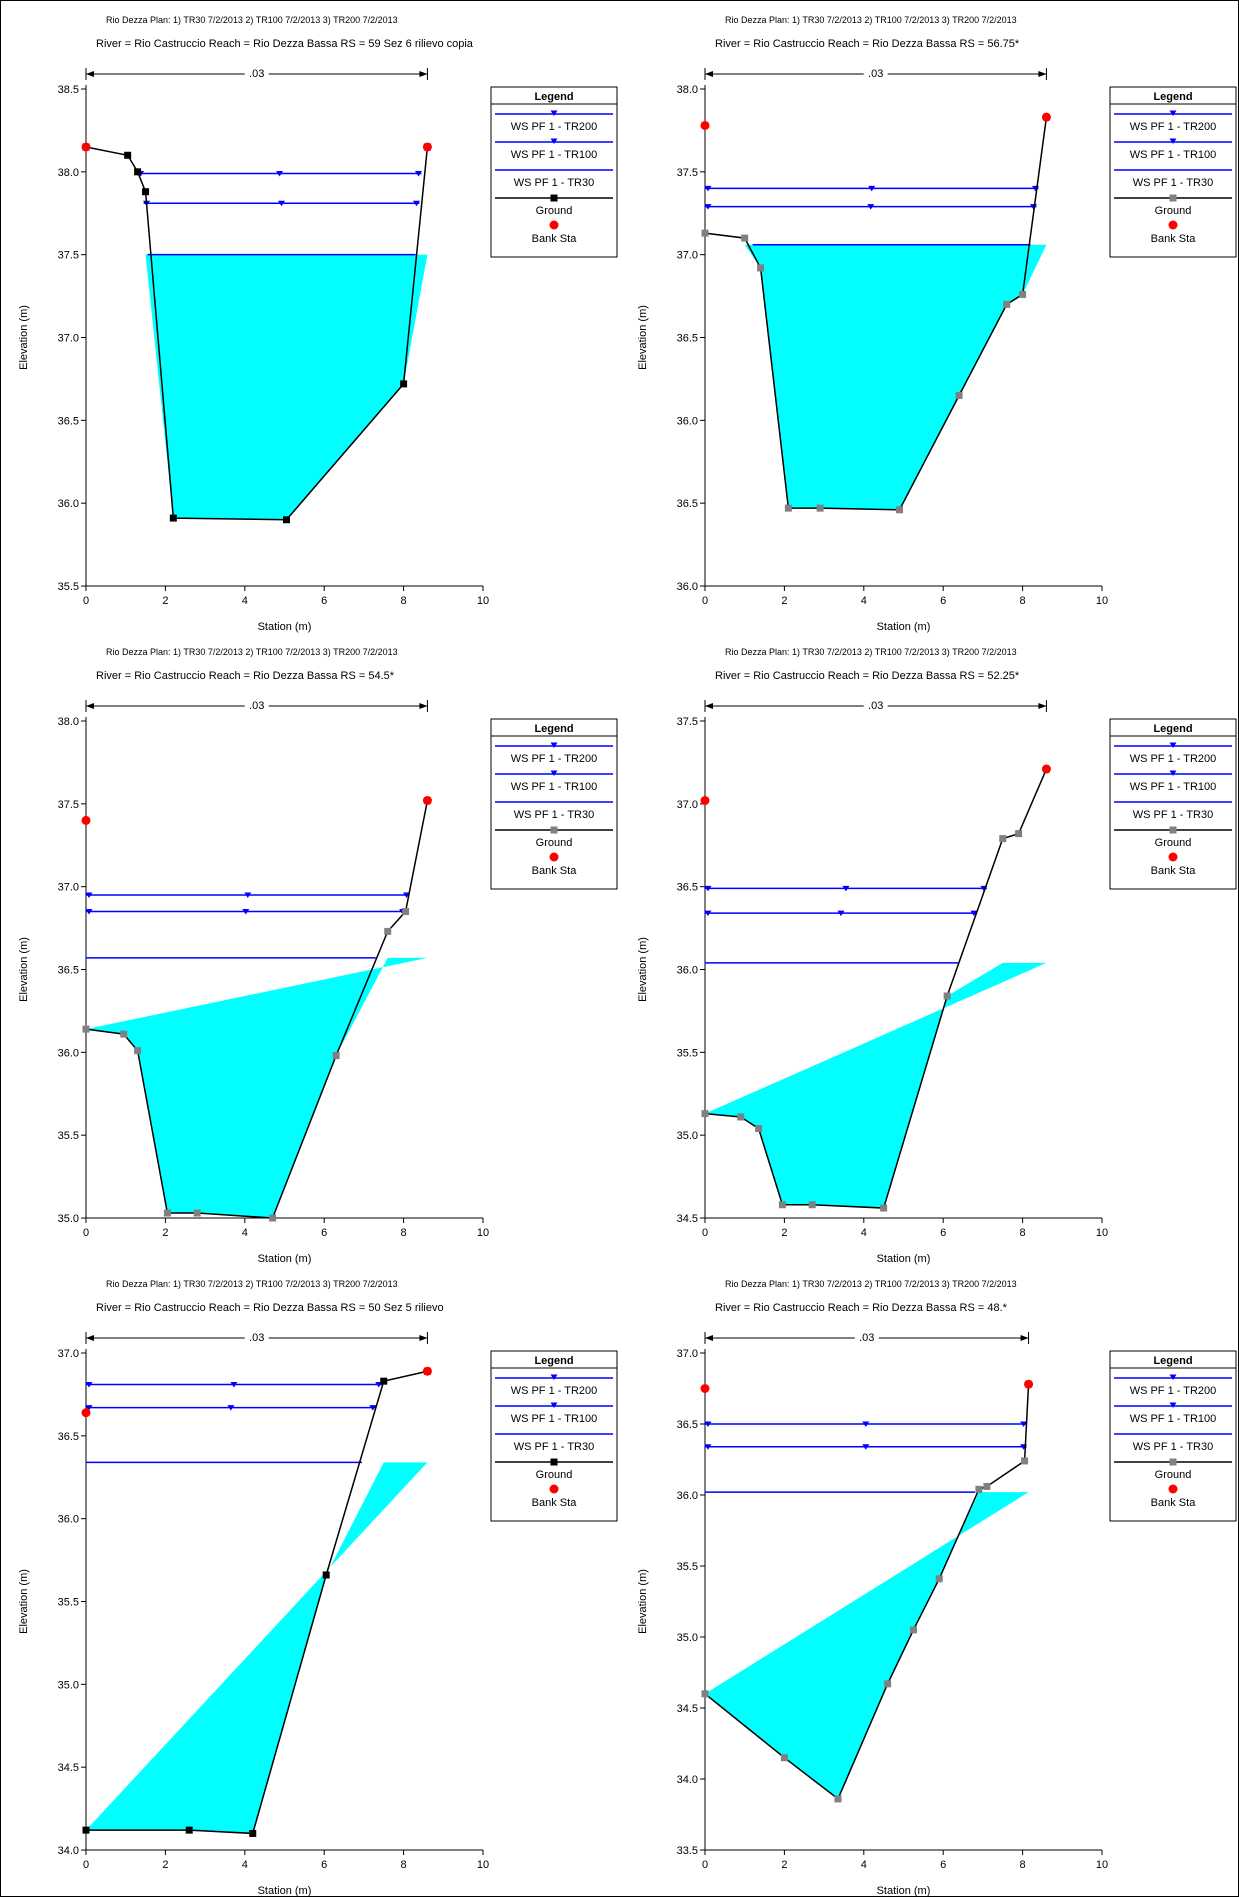 The width and height of the screenshot is (1239, 1897). Describe the element at coordinates (1173, 830) in the screenshot. I see `legend-ground-marker` at that location.